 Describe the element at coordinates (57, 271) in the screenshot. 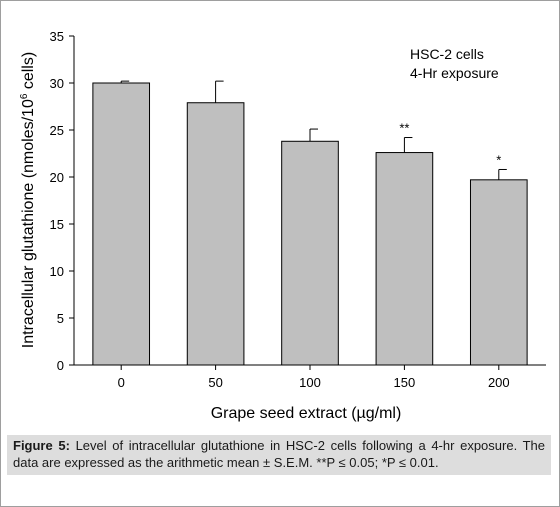

I see `y-tick-label: 10` at that location.